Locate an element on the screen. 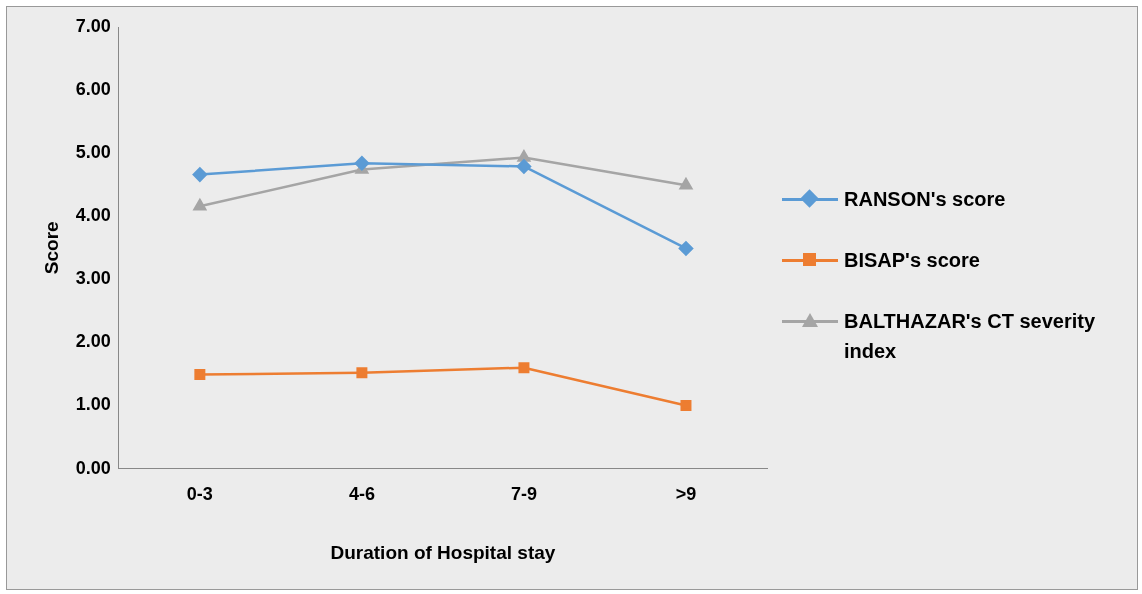 This screenshot has height=594, width=1142. y-tick-label: 5.00 is located at coordinates (93, 152).